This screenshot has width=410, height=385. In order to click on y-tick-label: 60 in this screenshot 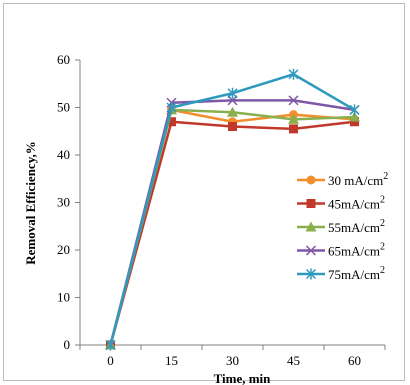, I will do `click(63, 59)`.